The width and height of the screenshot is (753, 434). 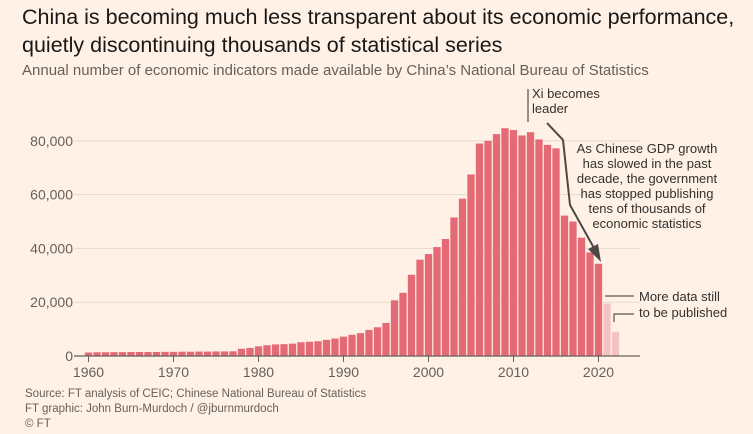 I want to click on gdp-annotation-line: has stopped publishing, so click(x=647, y=193).